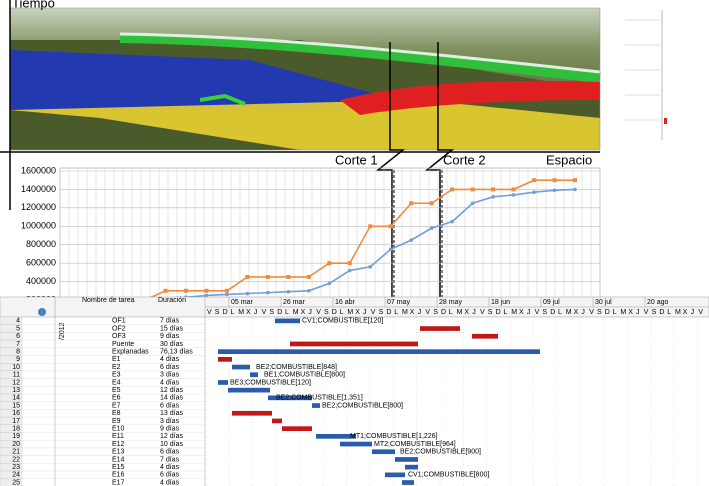  Describe the element at coordinates (118, 452) in the screenshot. I see `task-name: E13` at that location.